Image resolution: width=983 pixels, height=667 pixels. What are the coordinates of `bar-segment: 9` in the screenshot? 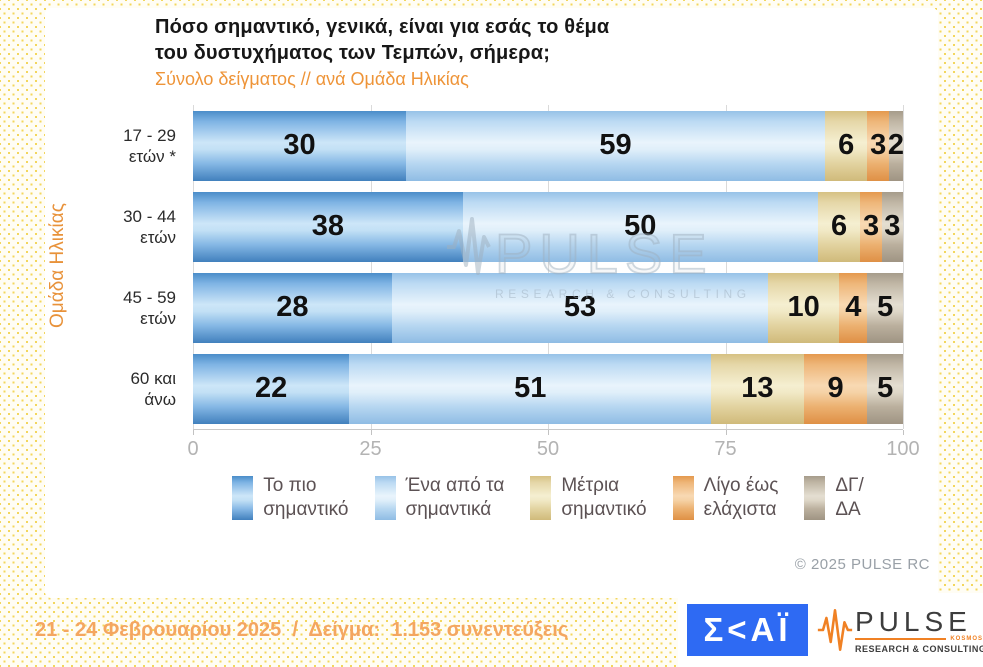 It's located at (835, 388).